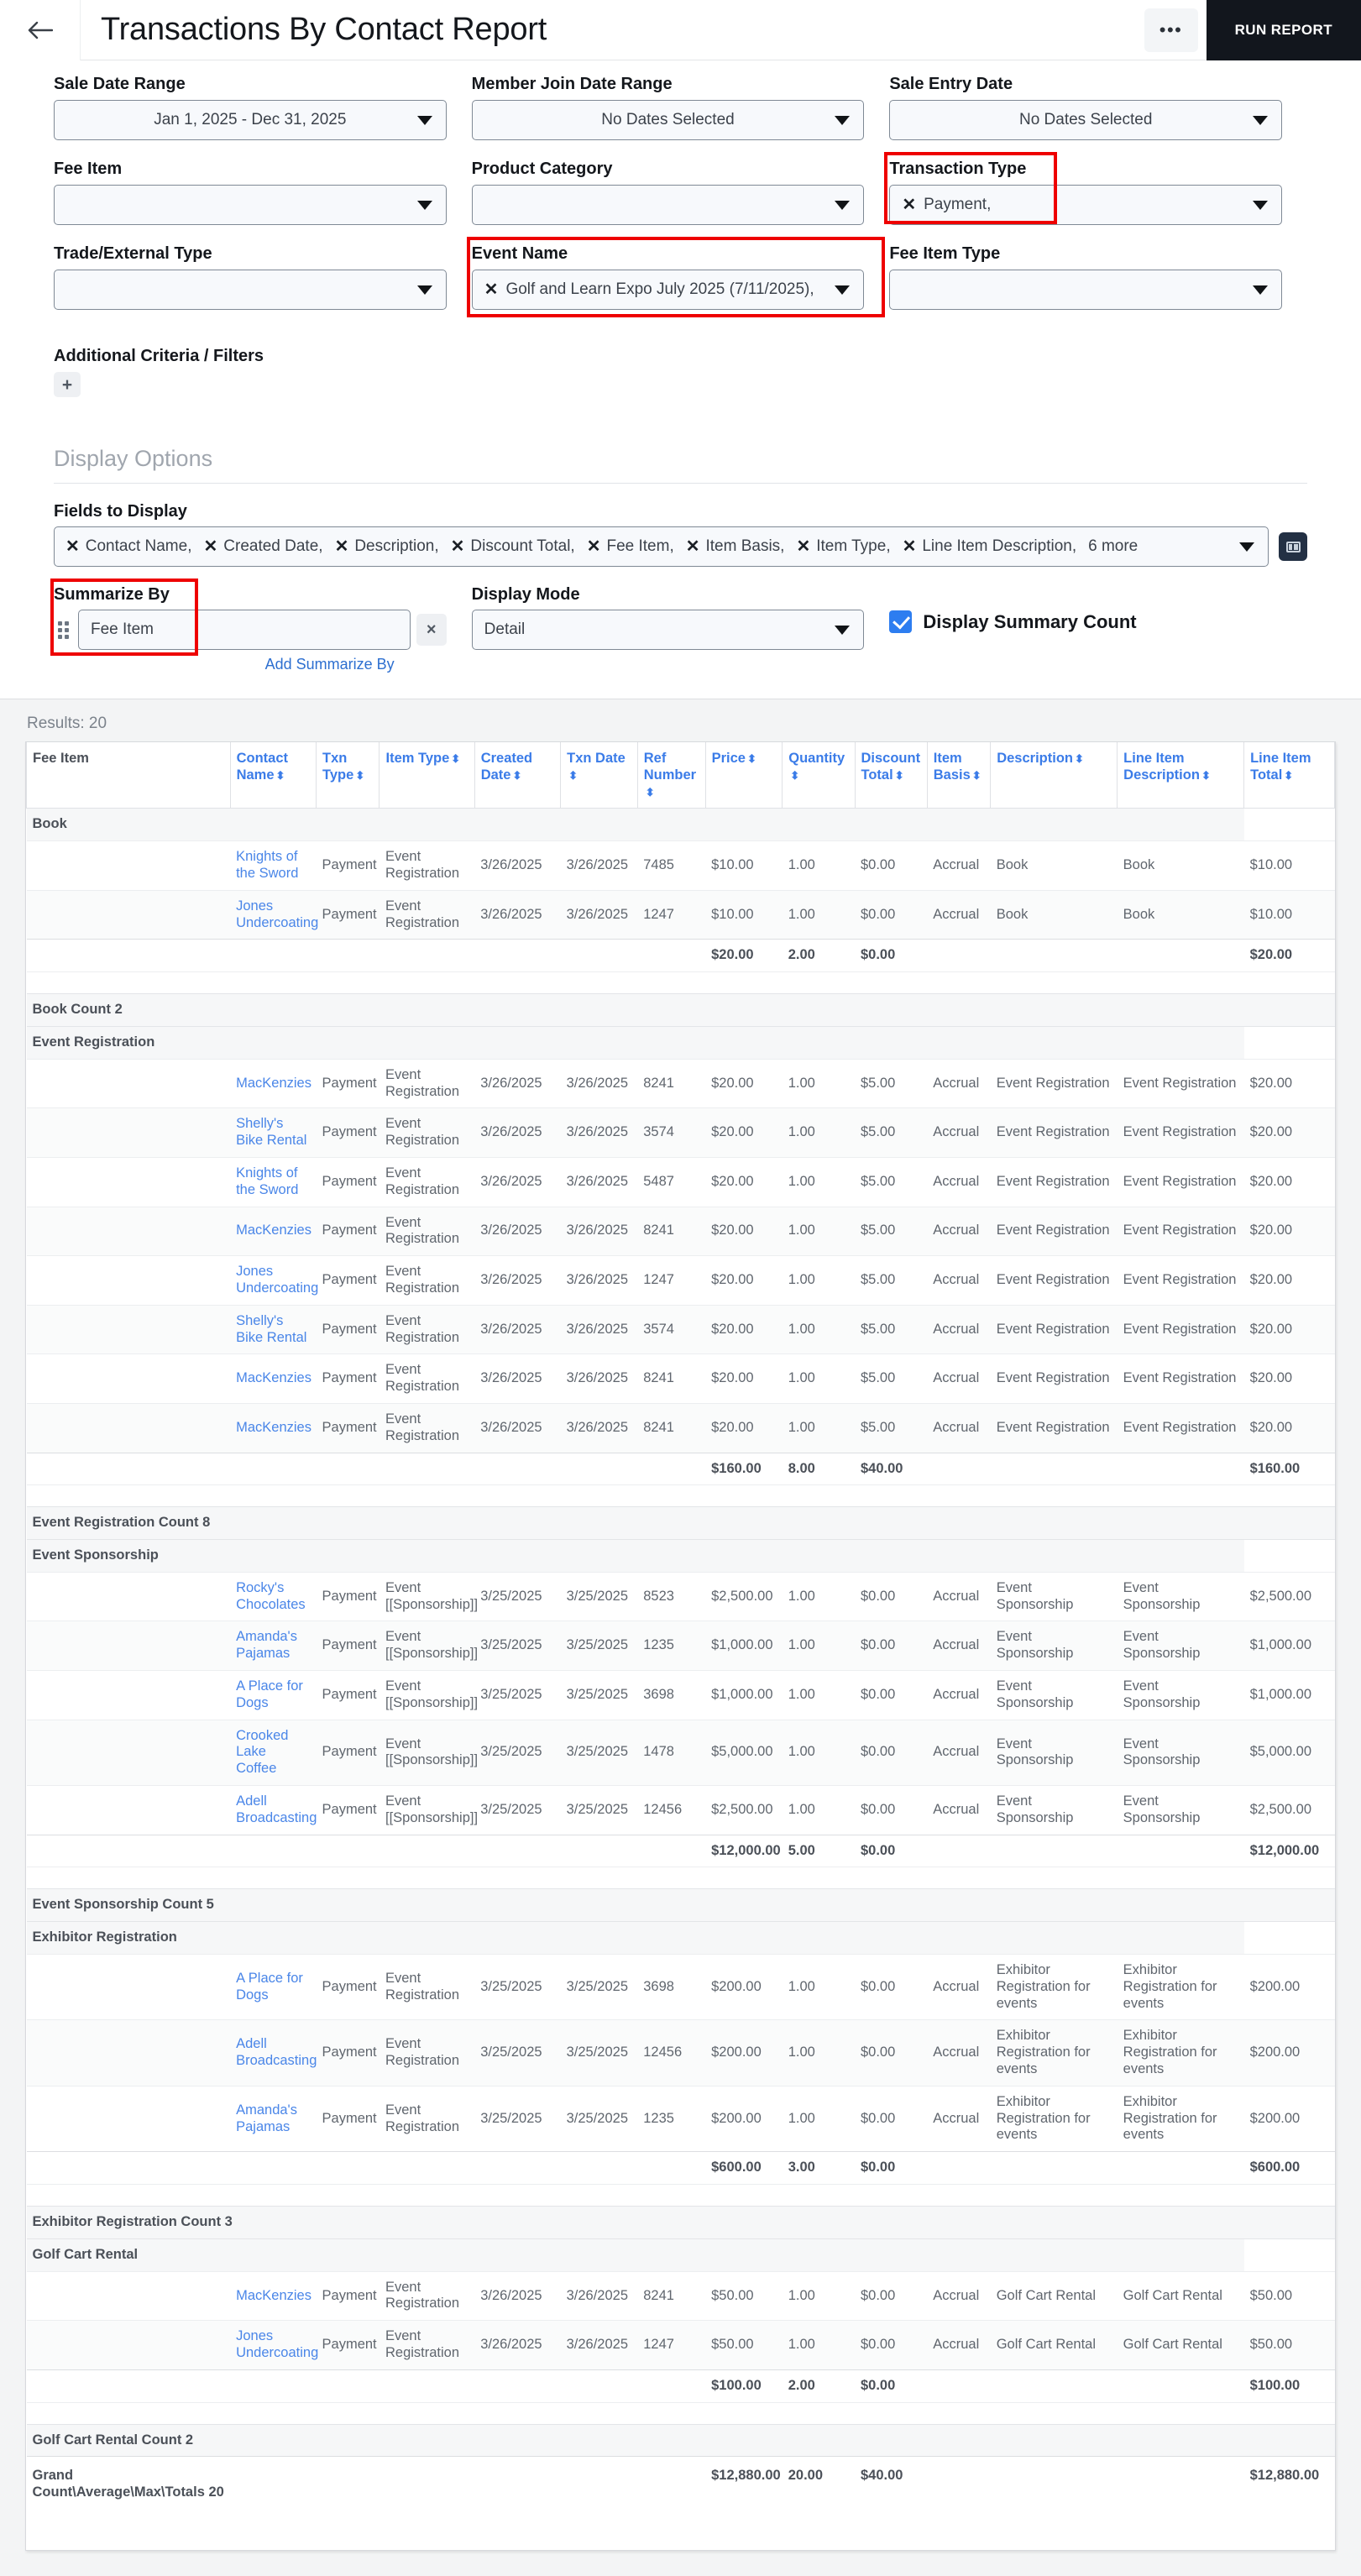 The image size is (1361, 2576). Describe the element at coordinates (262, 1752) in the screenshot. I see `contact-link: Crooked Lake Coffee` at that location.